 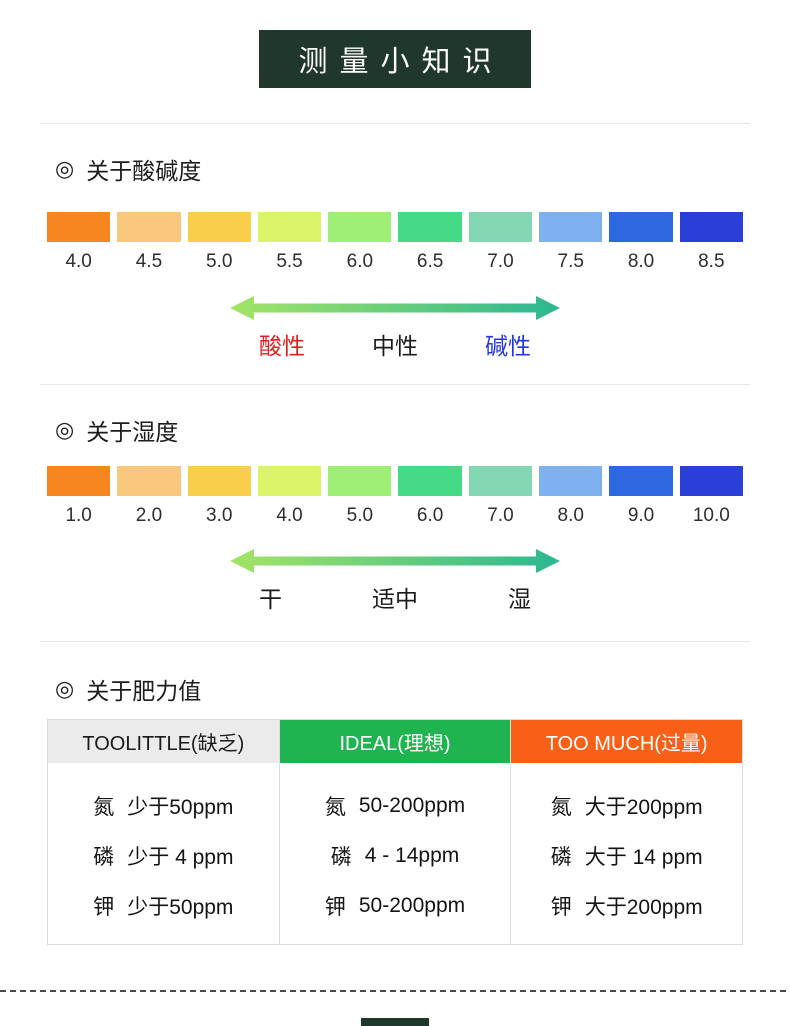 I want to click on fertility-section-title: ◎ 关于肥力值, so click(x=395, y=690).